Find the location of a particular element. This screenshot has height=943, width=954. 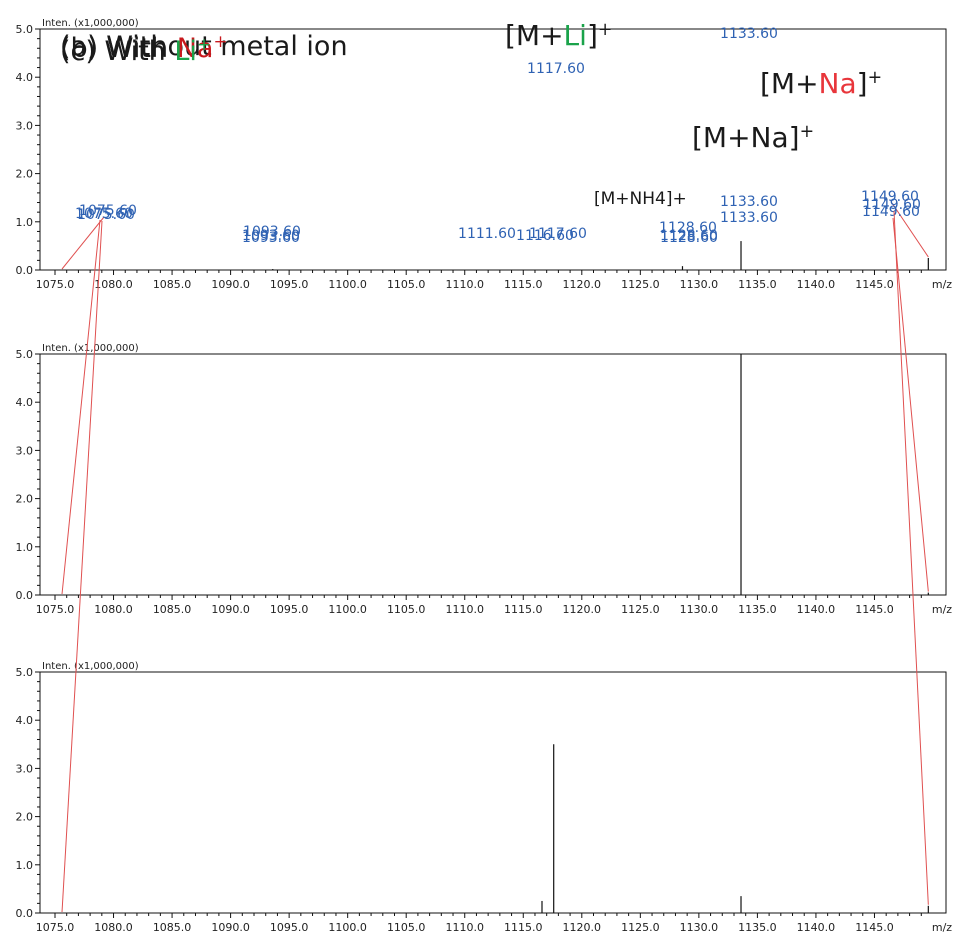

ion-annotation: [M+NH4]+ is located at coordinates (640, 199).